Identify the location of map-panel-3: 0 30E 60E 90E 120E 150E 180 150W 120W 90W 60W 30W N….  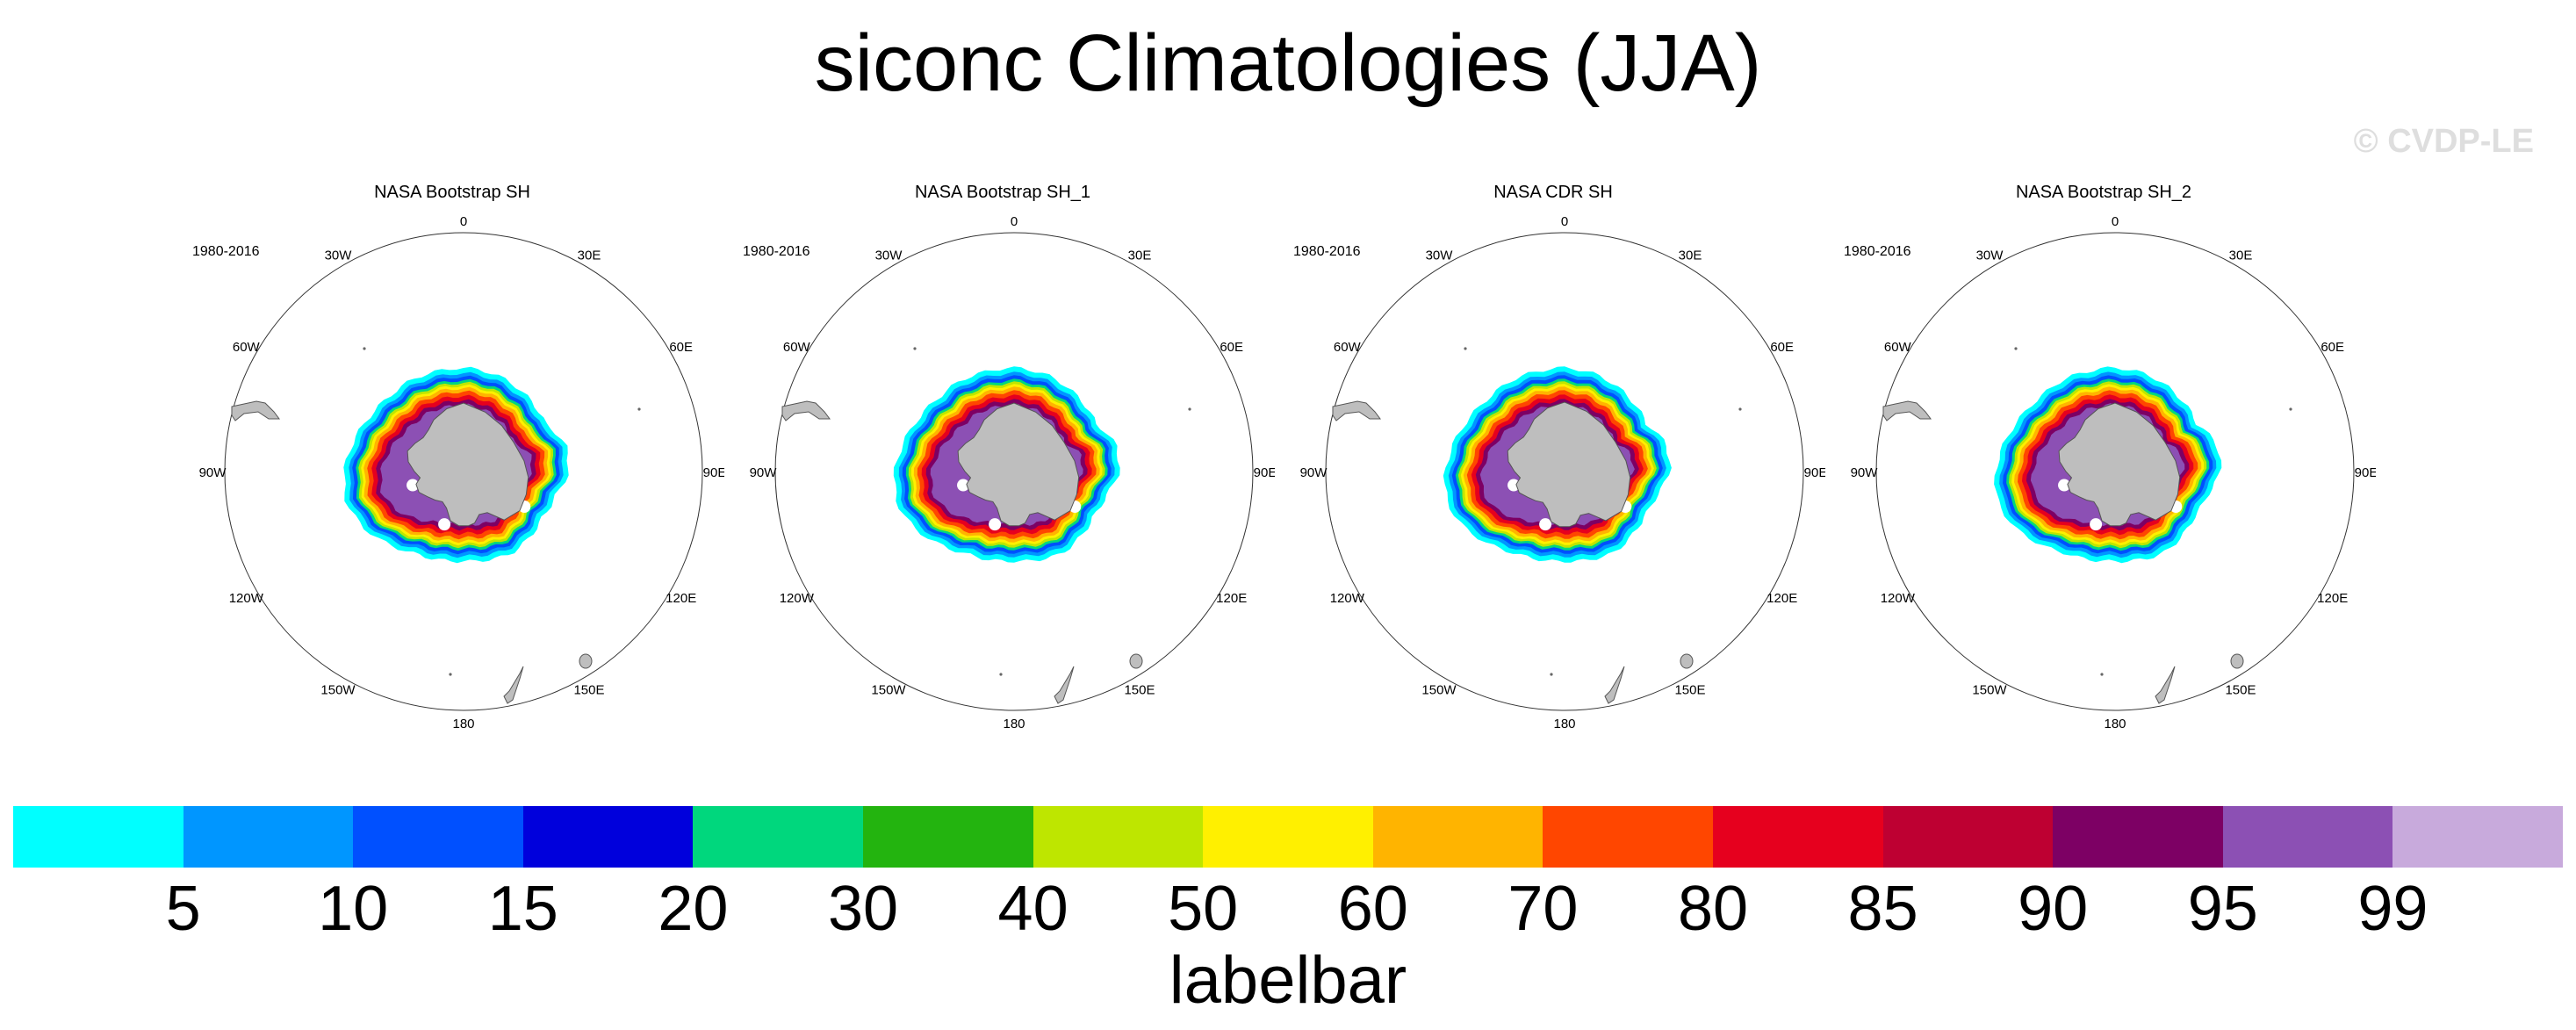
(1553, 457).